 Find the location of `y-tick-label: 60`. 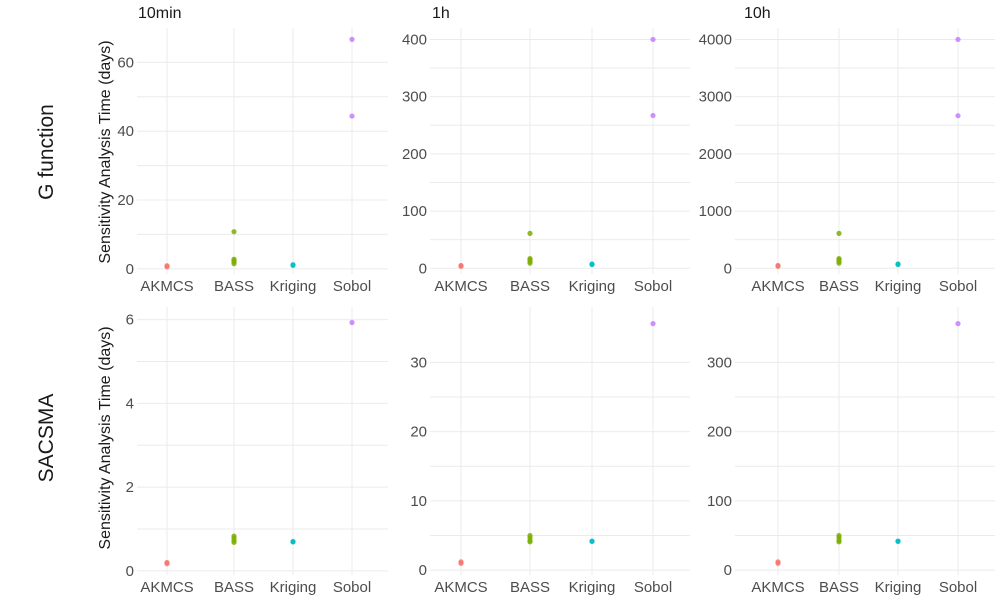

y-tick-label: 60 is located at coordinates (125, 62).